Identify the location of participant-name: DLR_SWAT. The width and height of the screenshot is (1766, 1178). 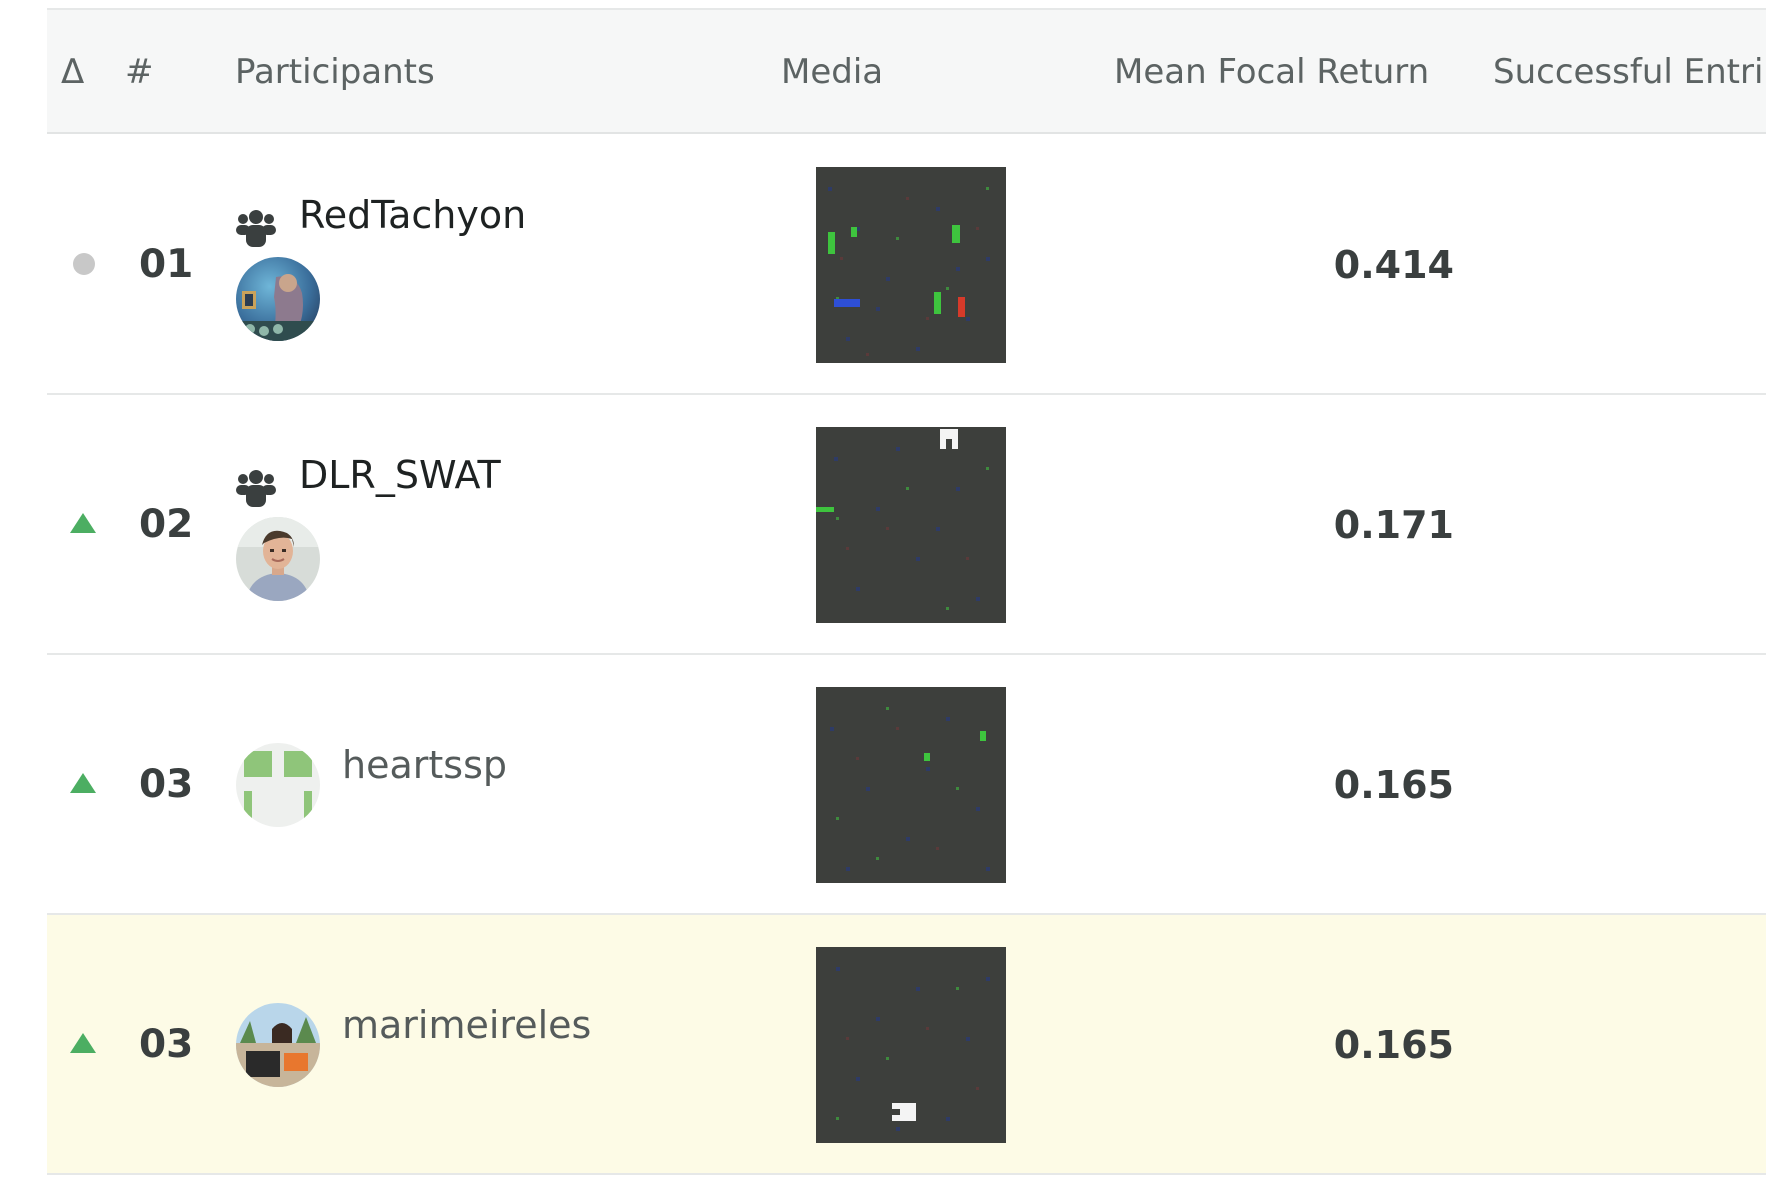
(400, 475).